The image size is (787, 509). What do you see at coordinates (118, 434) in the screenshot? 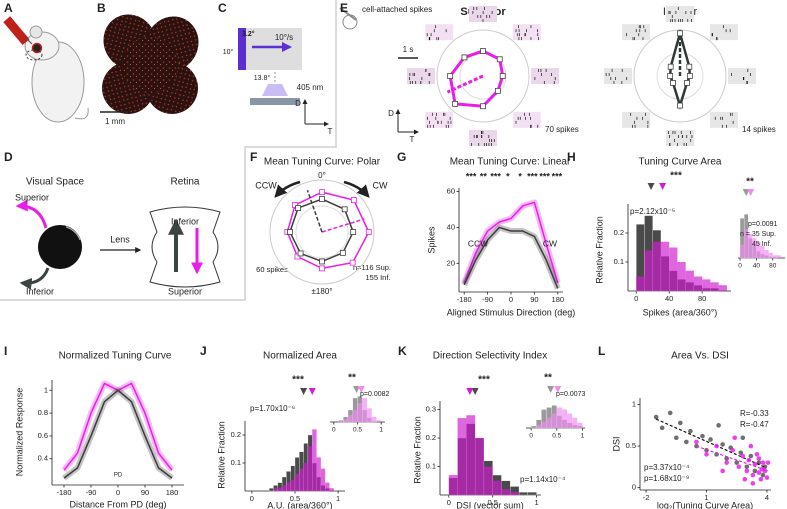
I see `line-band` at bounding box center [118, 434].